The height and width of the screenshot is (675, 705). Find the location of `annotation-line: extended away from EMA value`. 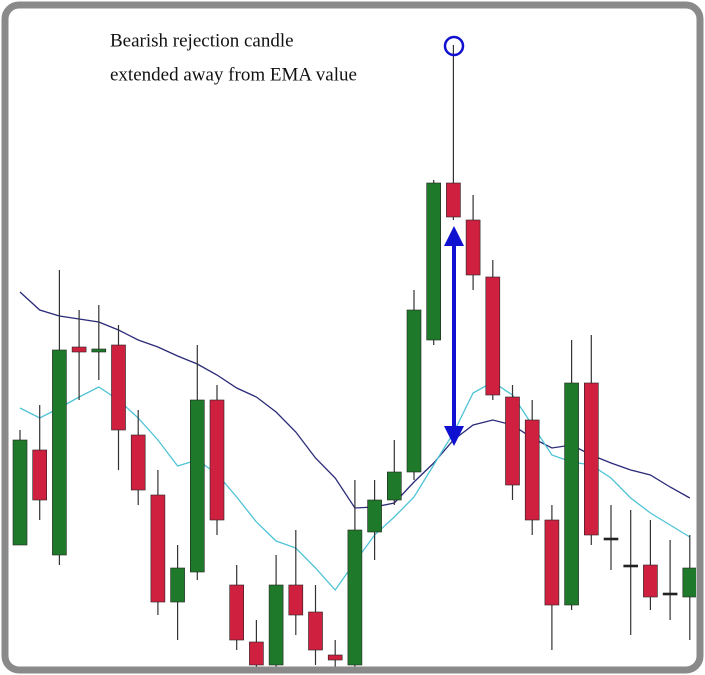

annotation-line: extended away from EMA value is located at coordinates (233, 74).